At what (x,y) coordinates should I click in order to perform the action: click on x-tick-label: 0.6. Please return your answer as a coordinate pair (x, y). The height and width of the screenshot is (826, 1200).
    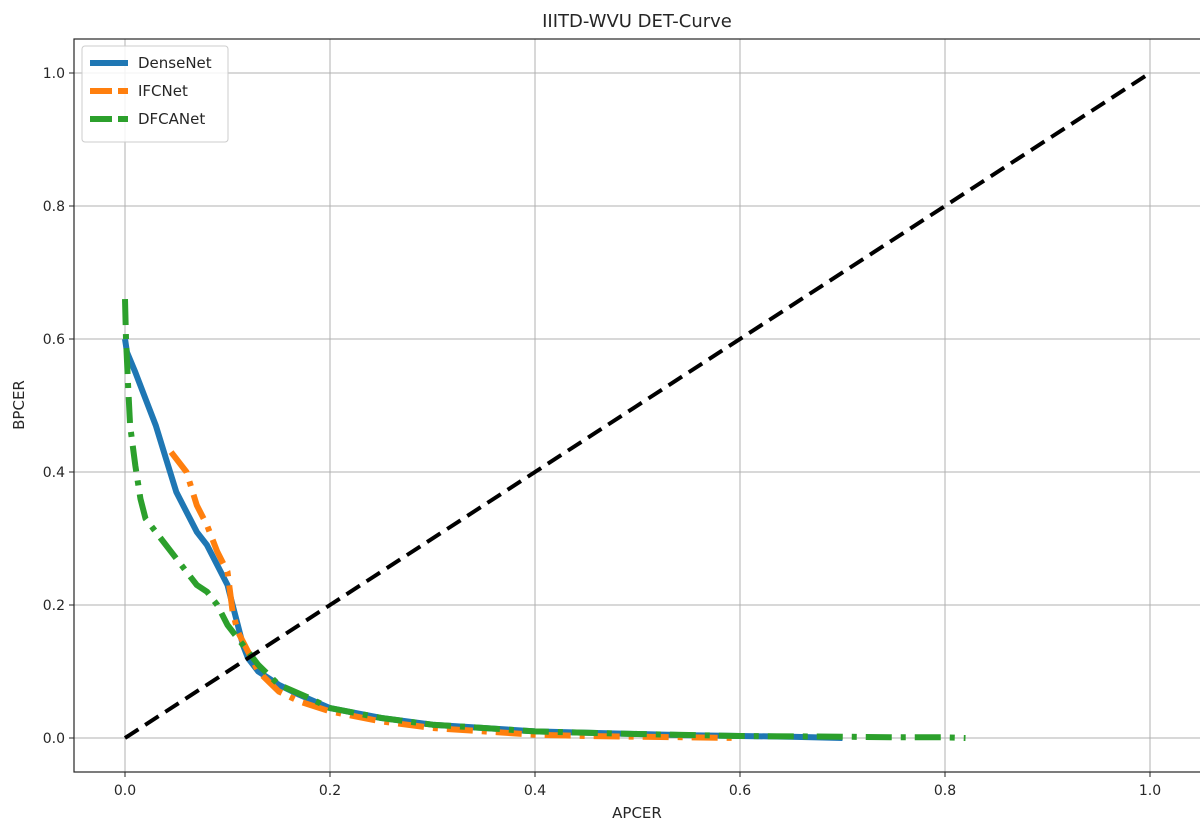
    Looking at the image, I should click on (740, 791).